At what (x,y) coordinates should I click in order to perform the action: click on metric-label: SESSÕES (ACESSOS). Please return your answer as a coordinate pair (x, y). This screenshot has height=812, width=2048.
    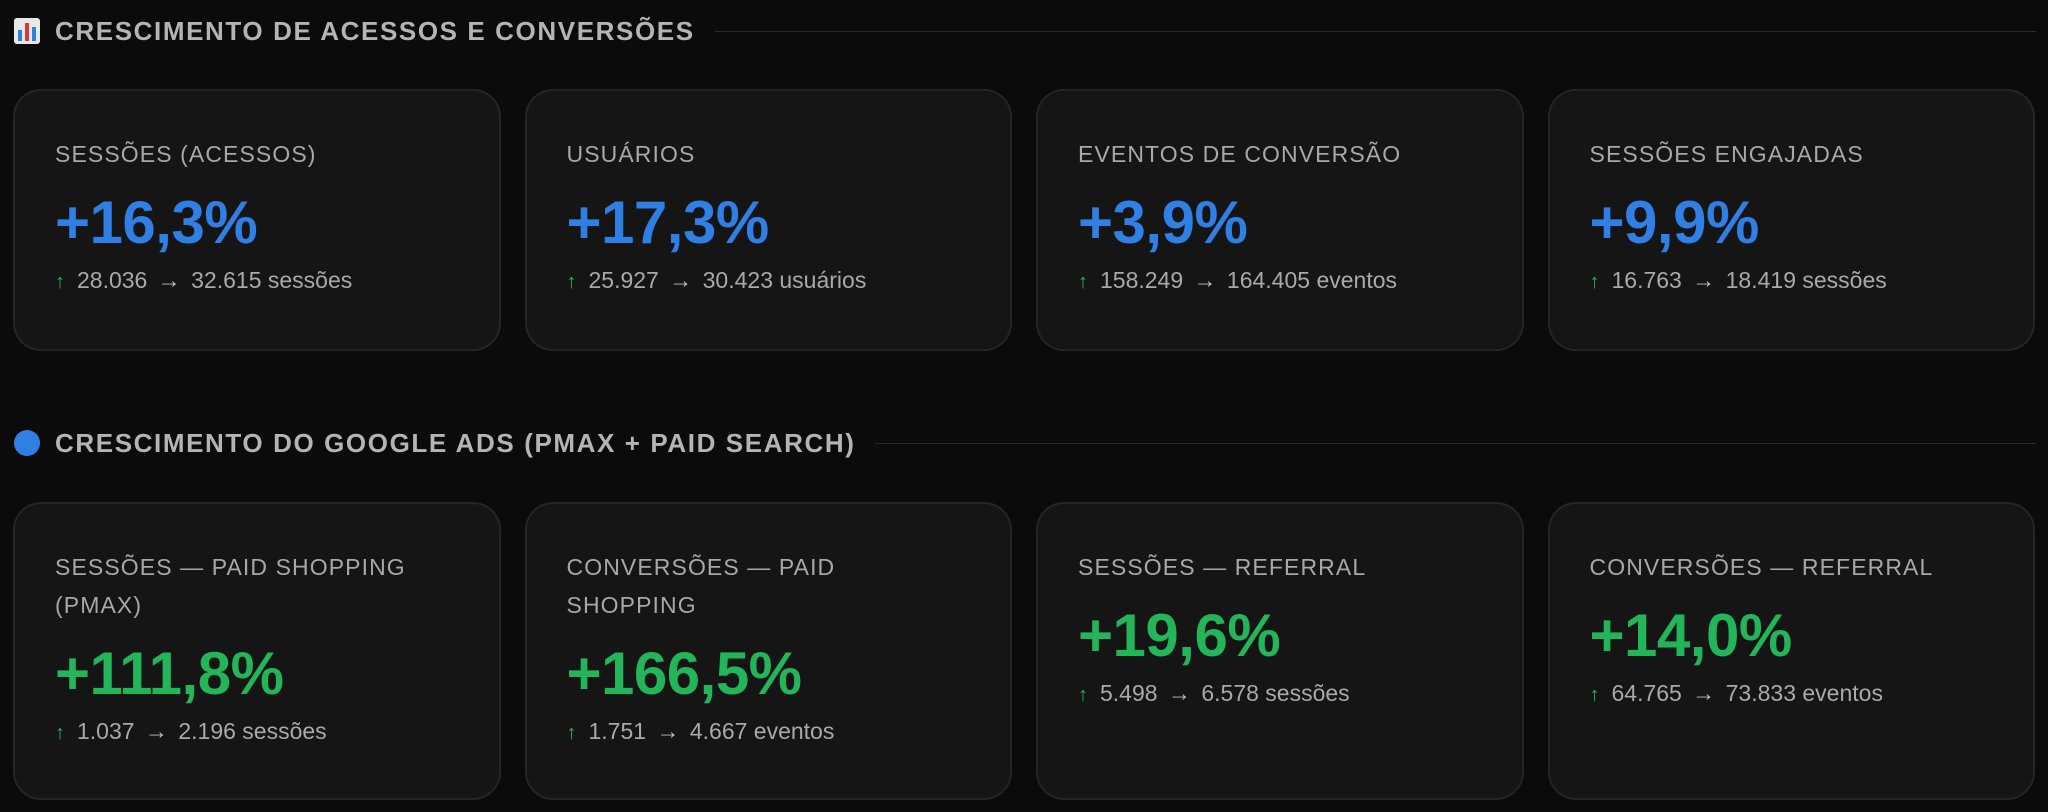
    Looking at the image, I should click on (186, 154).